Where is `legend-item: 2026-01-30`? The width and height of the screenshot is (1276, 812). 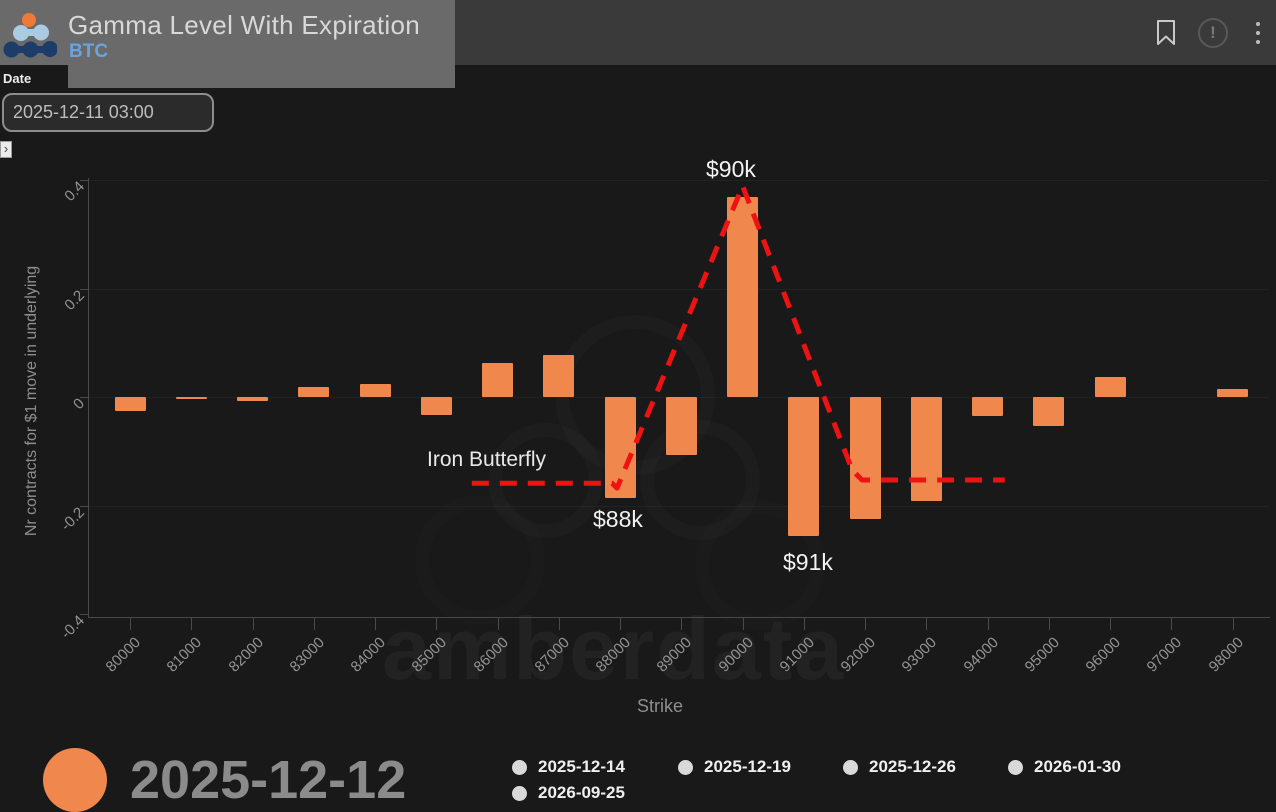
legend-item: 2026-01-30 is located at coordinates (1064, 767).